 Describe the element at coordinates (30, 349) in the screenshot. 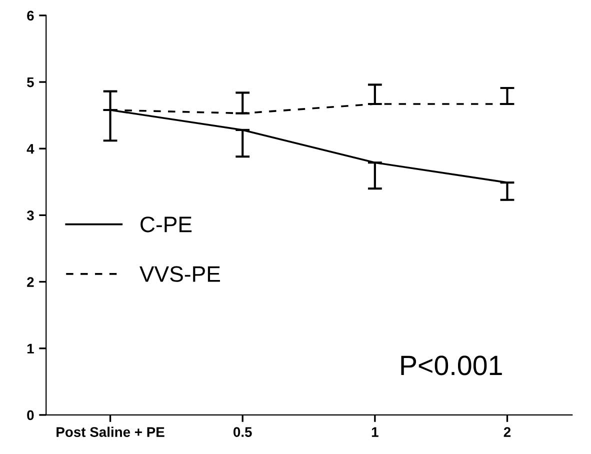

I see `y-tick-label: 1` at that location.